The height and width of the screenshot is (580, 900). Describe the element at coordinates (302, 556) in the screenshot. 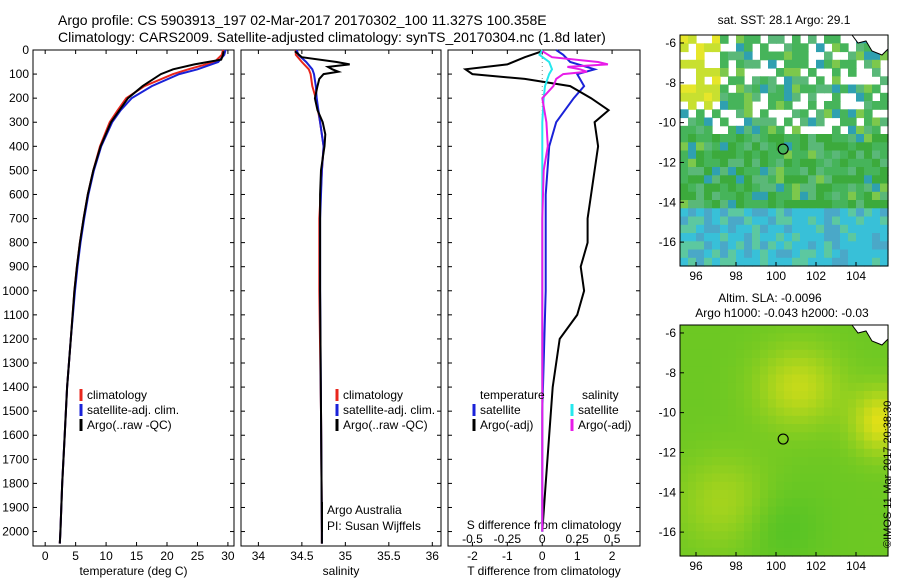

I see `x-tick-label: 34.5` at that location.